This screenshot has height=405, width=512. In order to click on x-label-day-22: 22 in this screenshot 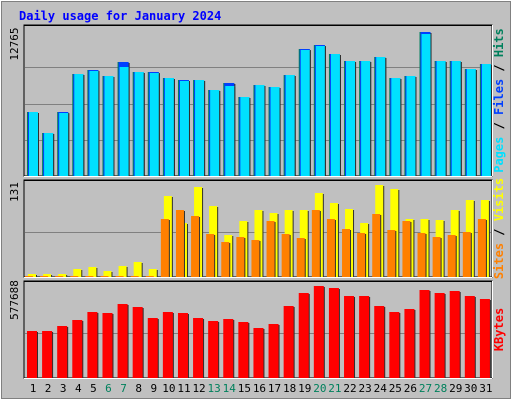, I will do `click(349, 388)`.